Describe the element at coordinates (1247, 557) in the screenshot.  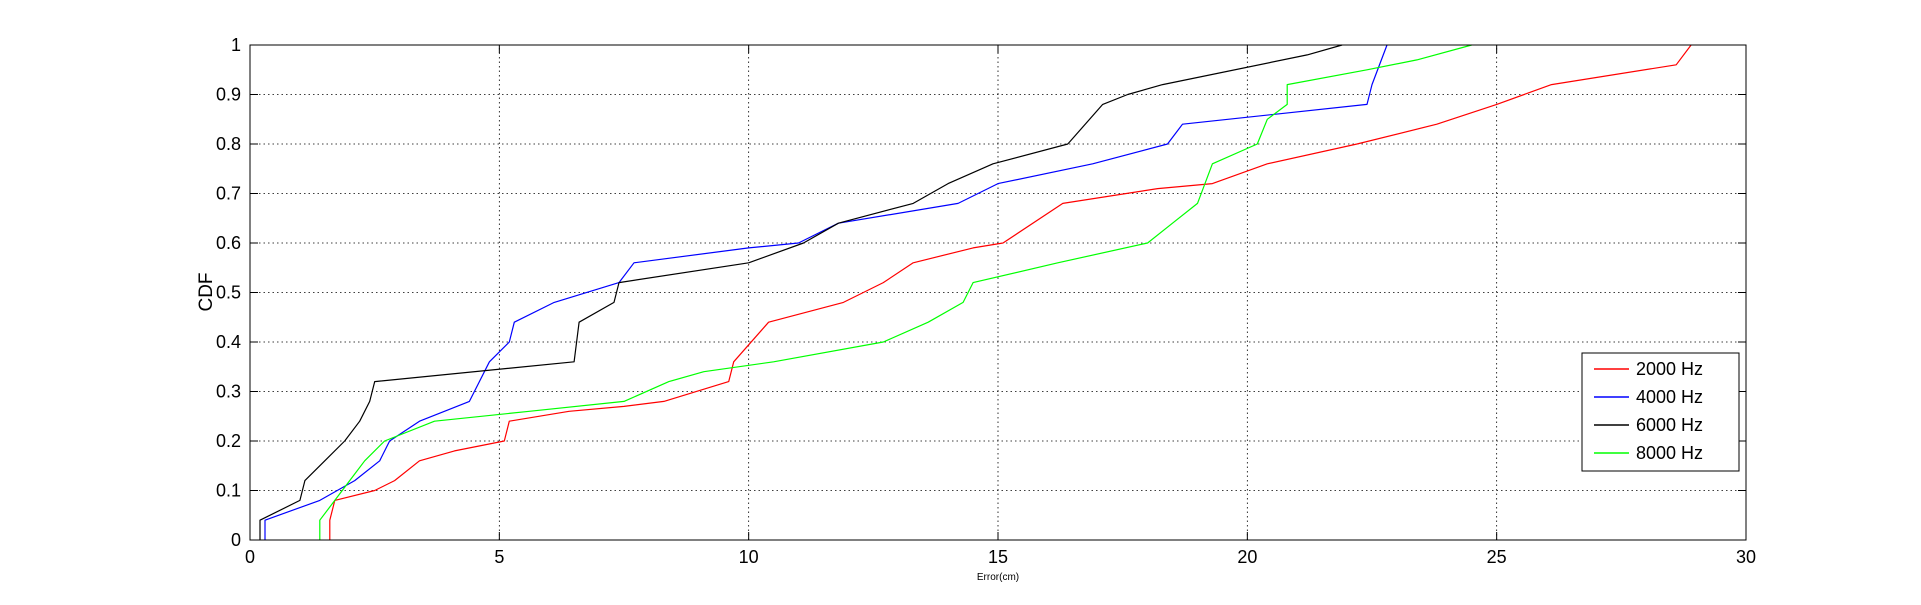
I see `x-tick-label: 20` at that location.